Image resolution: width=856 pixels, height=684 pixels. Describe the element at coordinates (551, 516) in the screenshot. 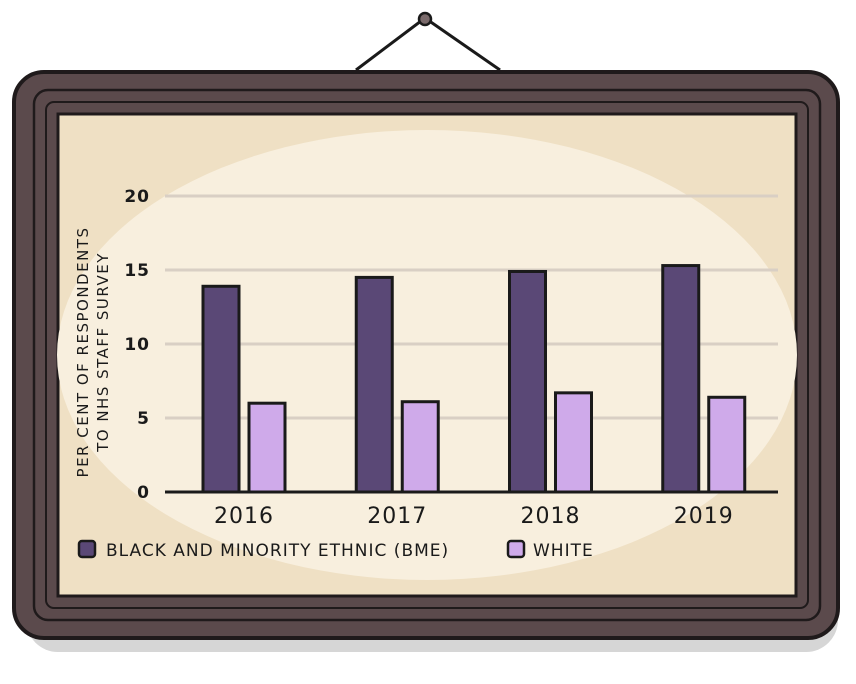

I see `x-tick-label: 2018` at that location.